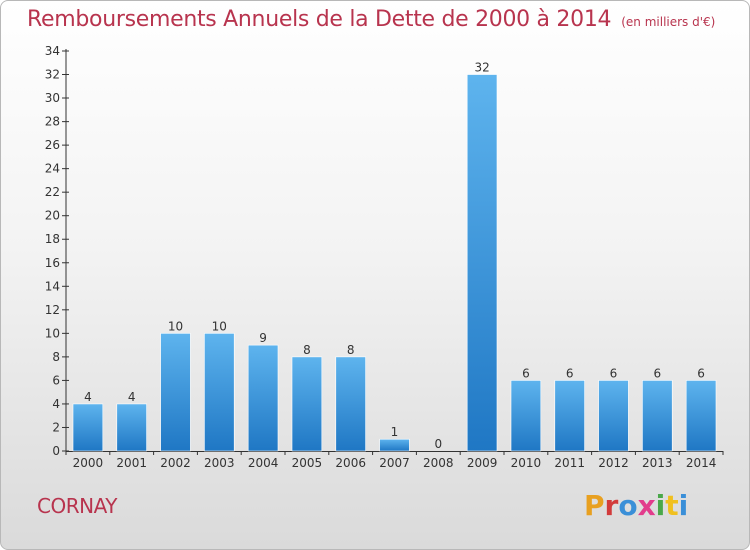  I want to click on y-tick-label: 32, so click(52, 75).